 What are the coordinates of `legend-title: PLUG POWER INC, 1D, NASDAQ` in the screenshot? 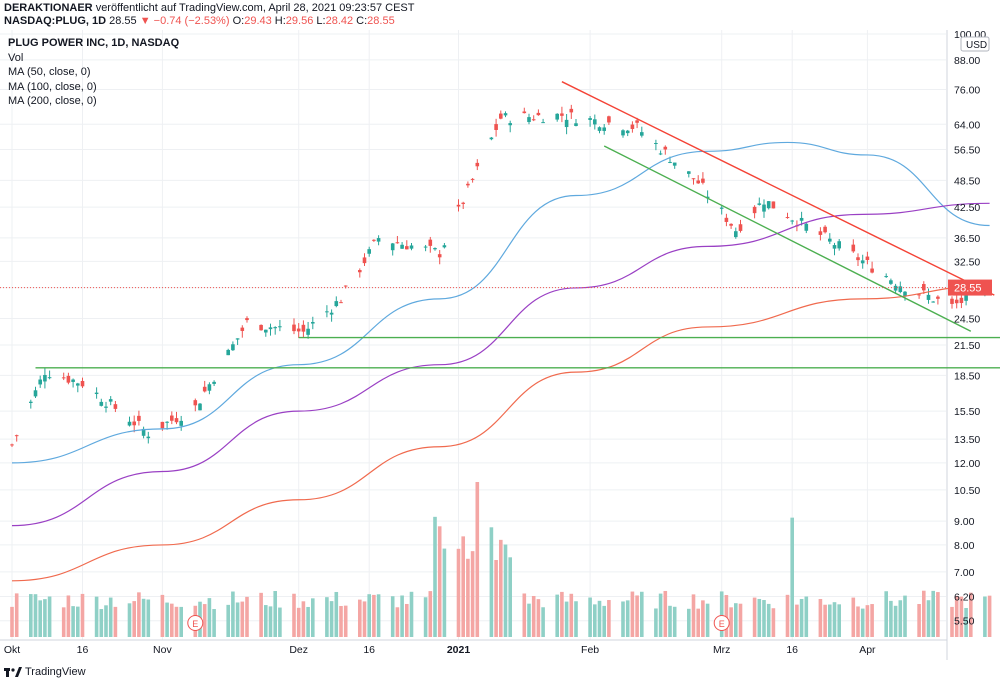 It's located at (94, 43).